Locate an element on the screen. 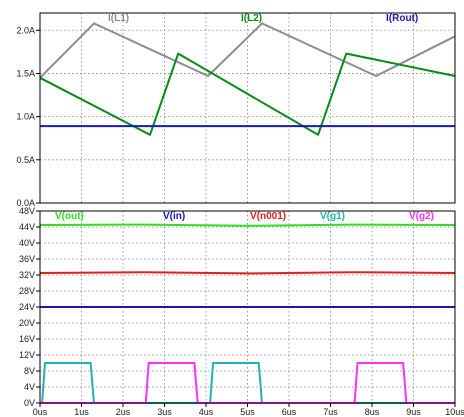 This screenshot has height=417, width=464. x-tick-label: 8us is located at coordinates (372, 412).